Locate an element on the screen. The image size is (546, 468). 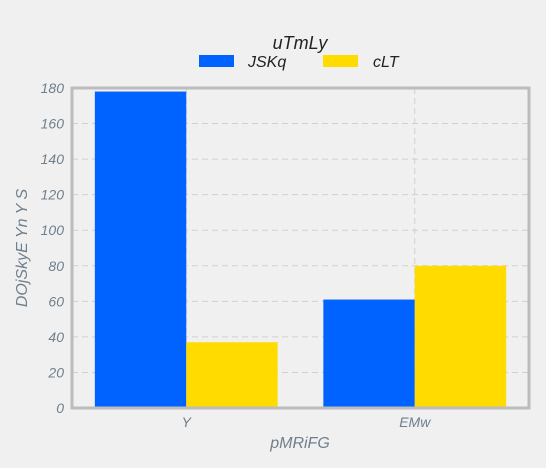
y-tick-label: 100 is located at coordinates (53, 230).